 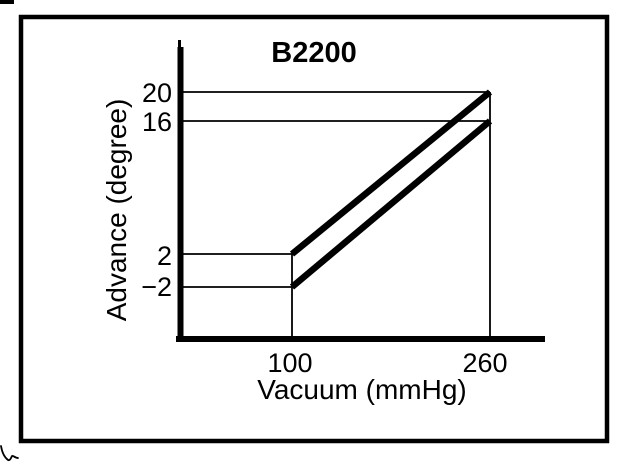 I want to click on chart-title: B2200, so click(x=313, y=53).